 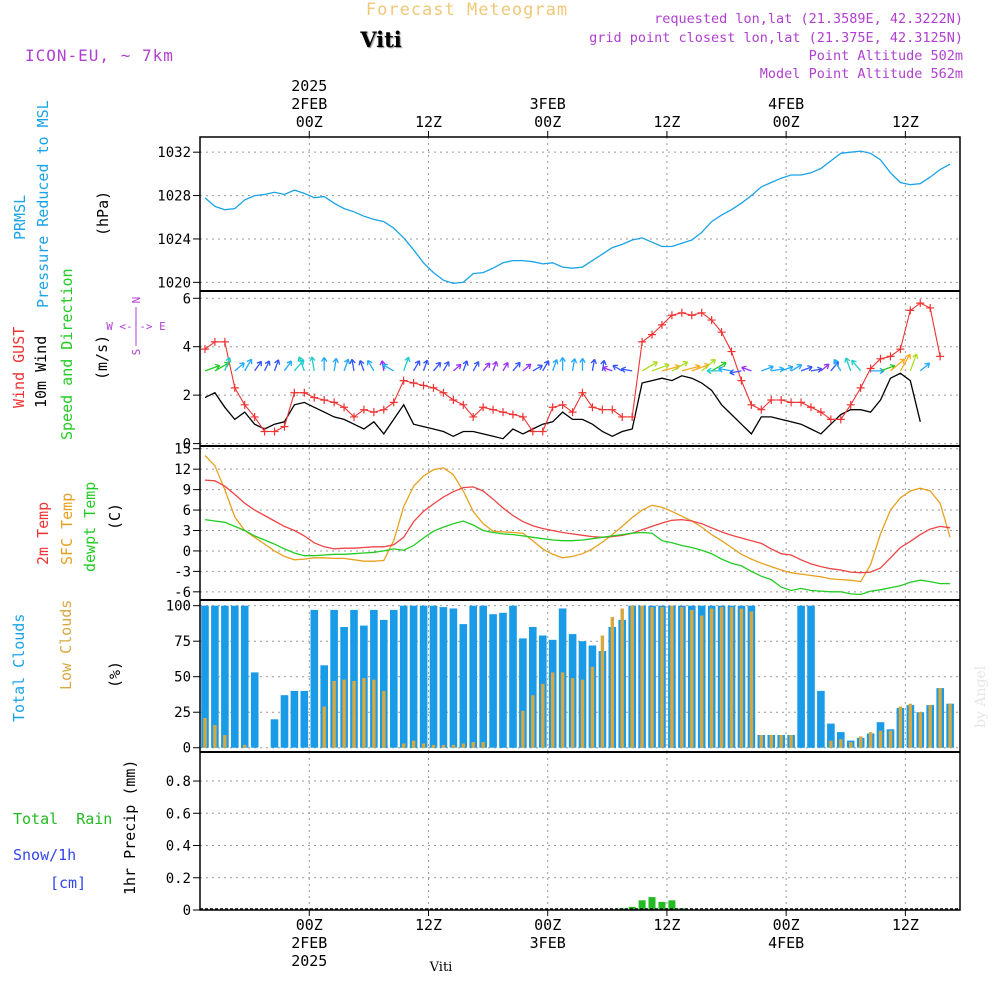 What do you see at coordinates (136, 300) in the screenshot?
I see `compass-north: N` at bounding box center [136, 300].